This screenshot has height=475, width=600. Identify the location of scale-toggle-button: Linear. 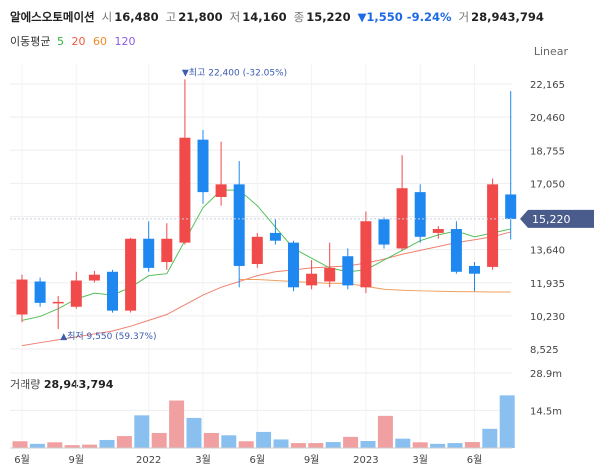
(550, 51).